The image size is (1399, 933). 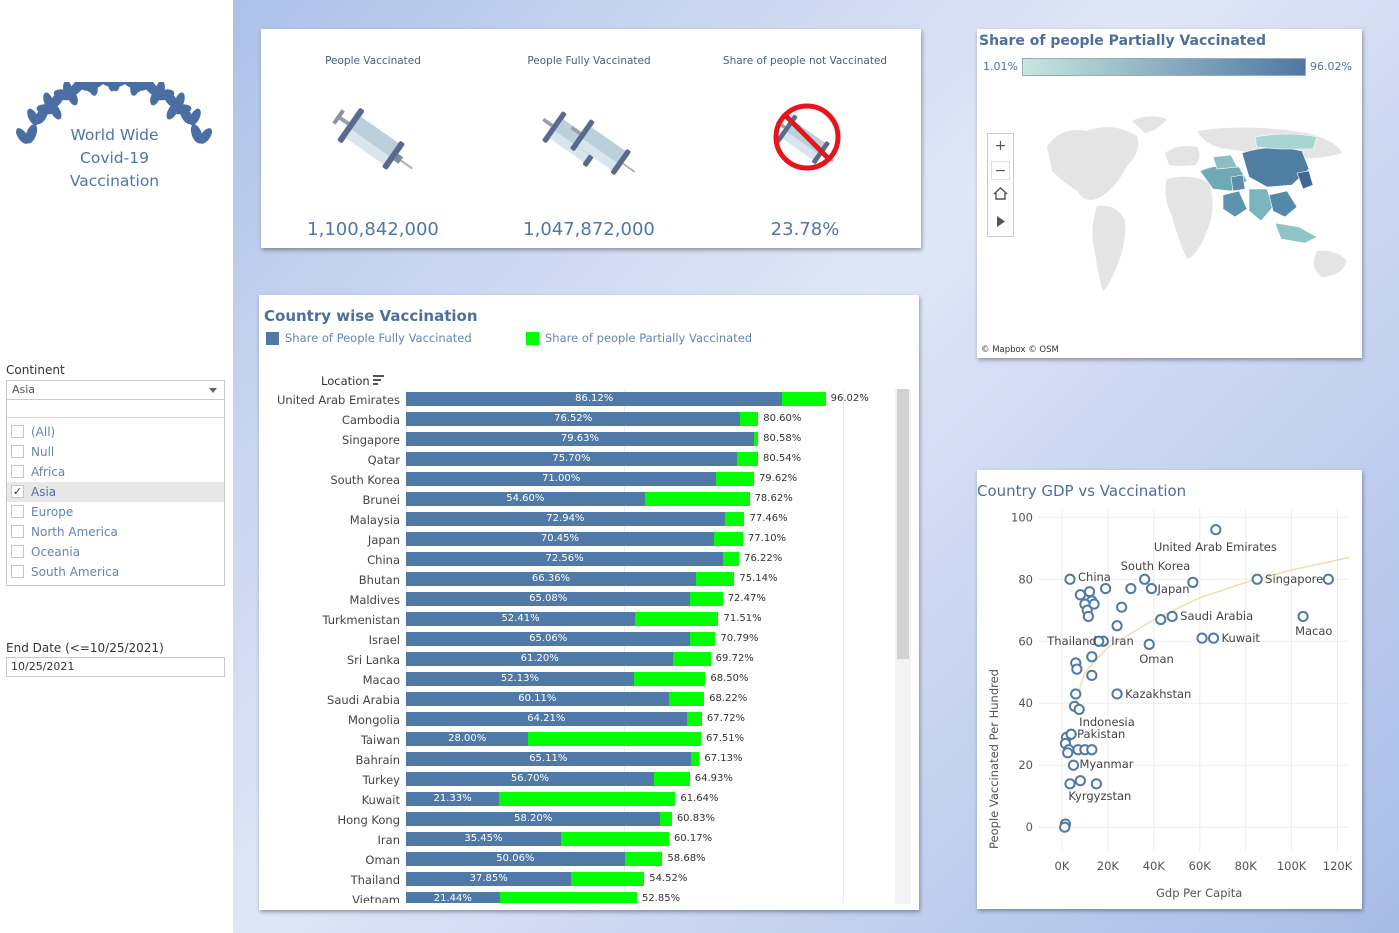 I want to click on continent-option: (All), so click(x=115, y=432).